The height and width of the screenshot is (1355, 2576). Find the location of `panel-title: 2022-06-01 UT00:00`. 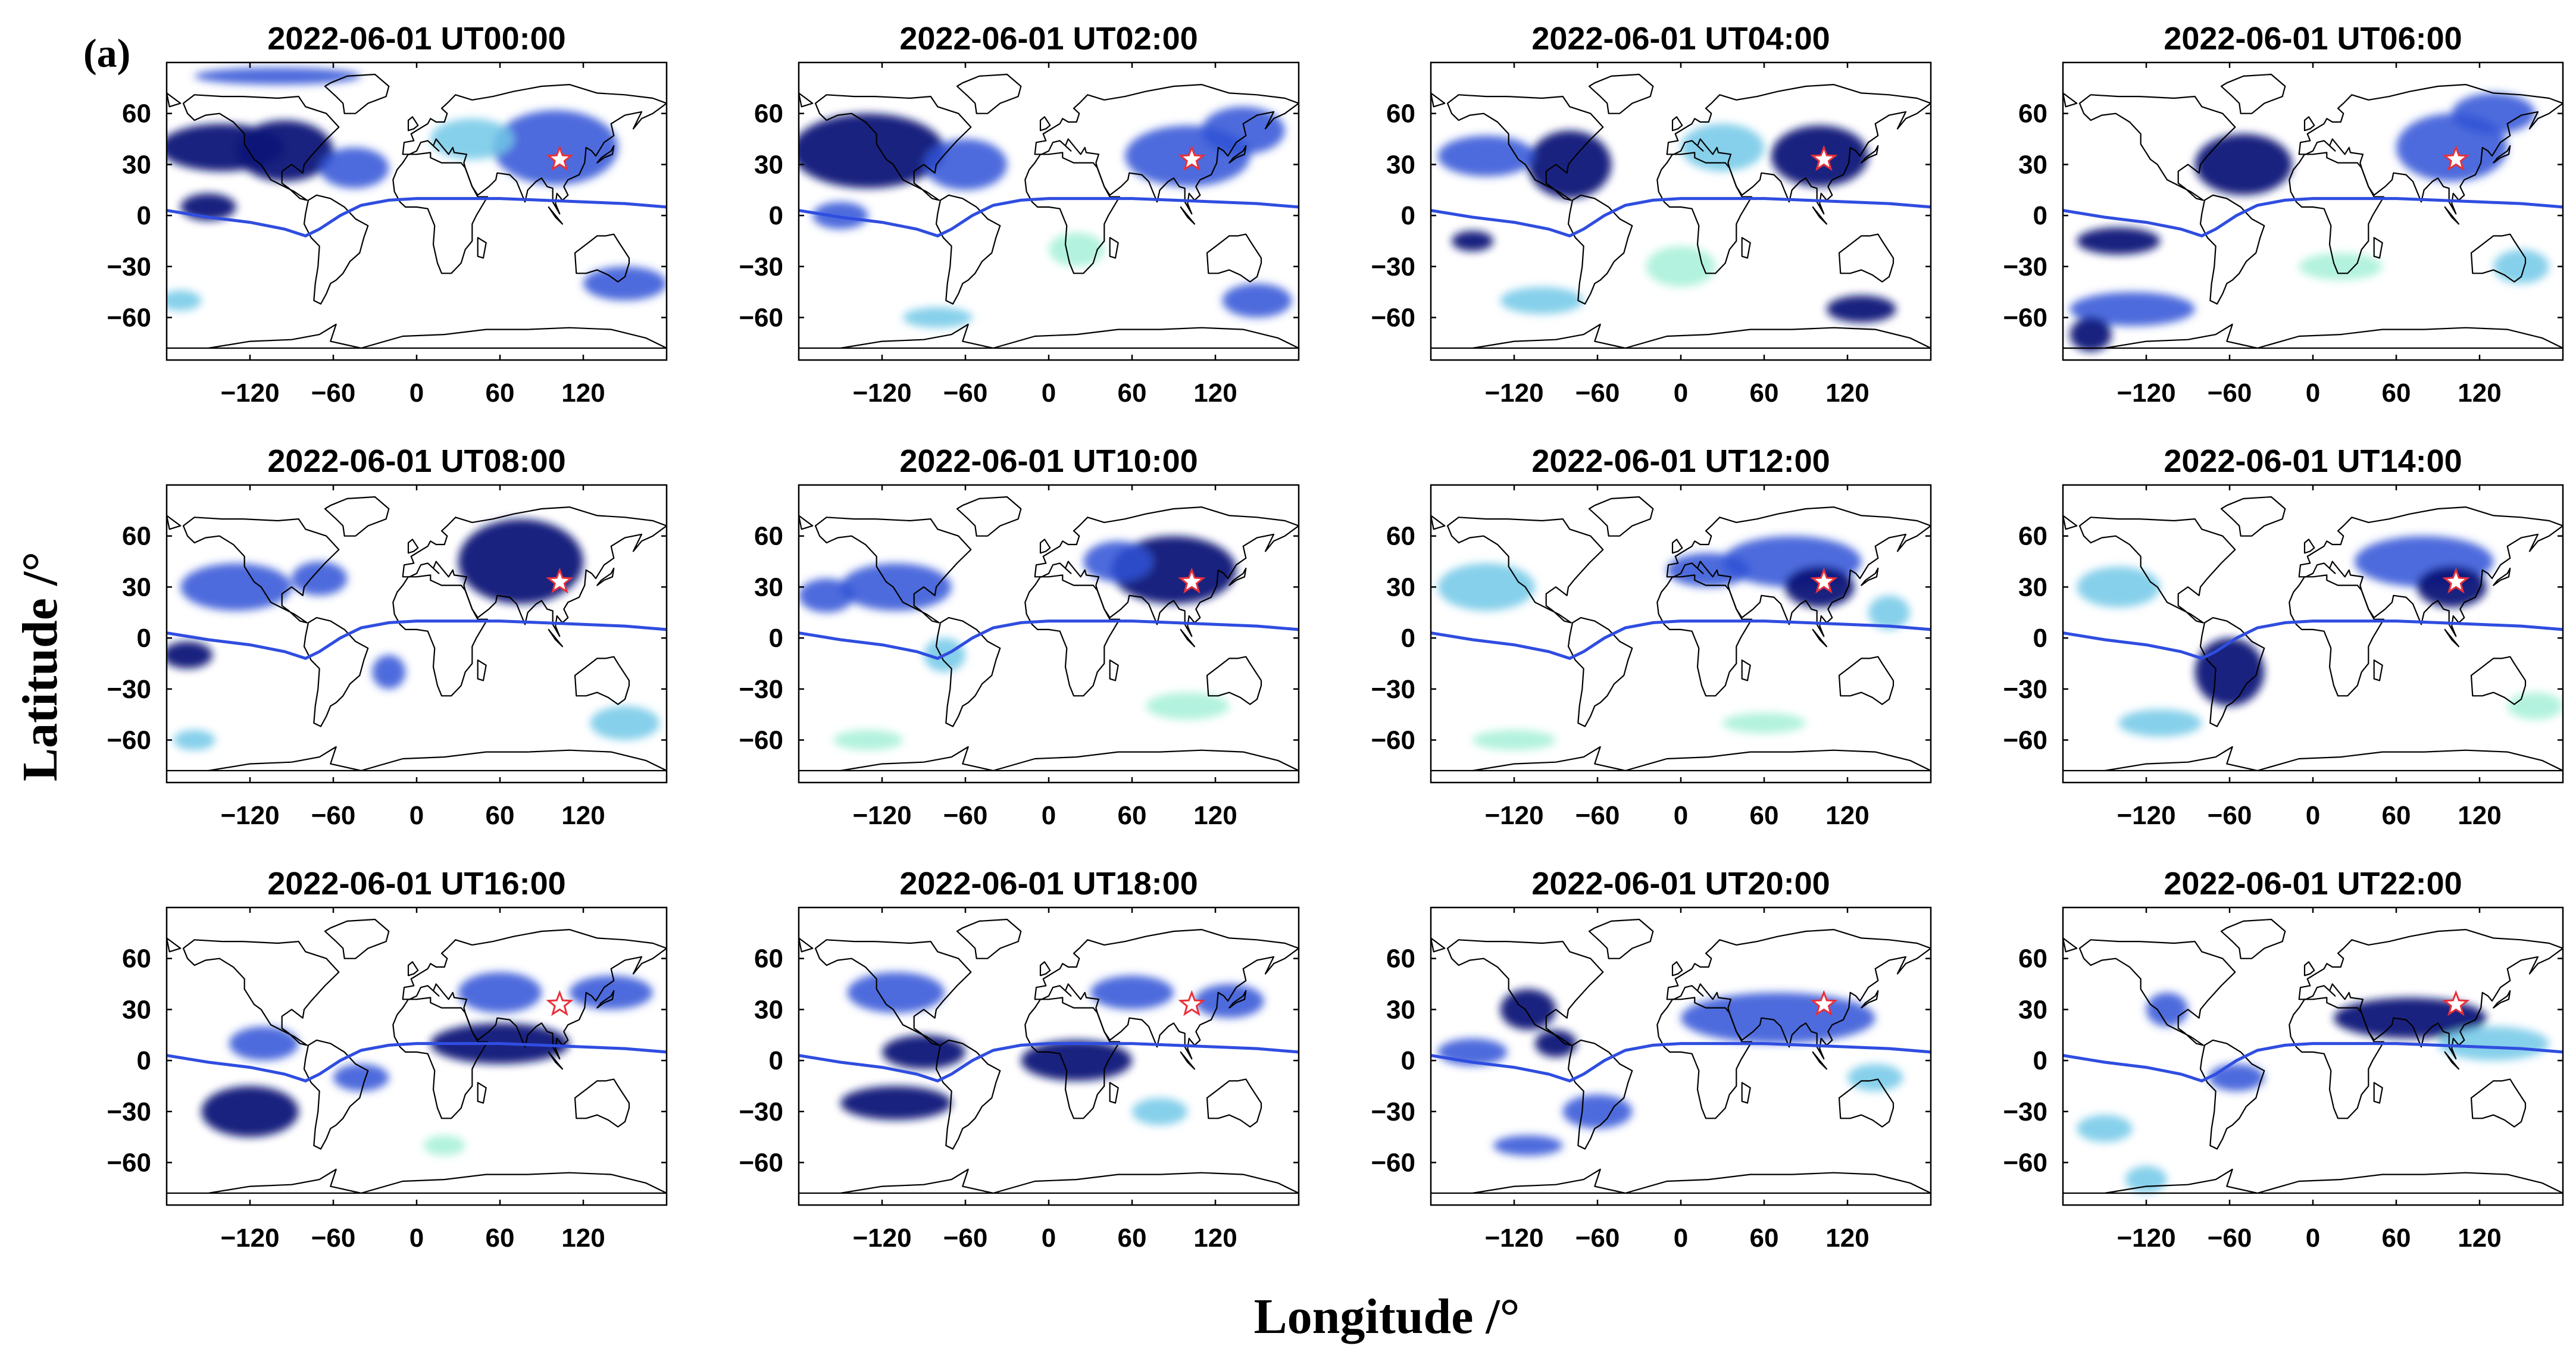

panel-title: 2022-06-01 UT00:00 is located at coordinates (416, 39).